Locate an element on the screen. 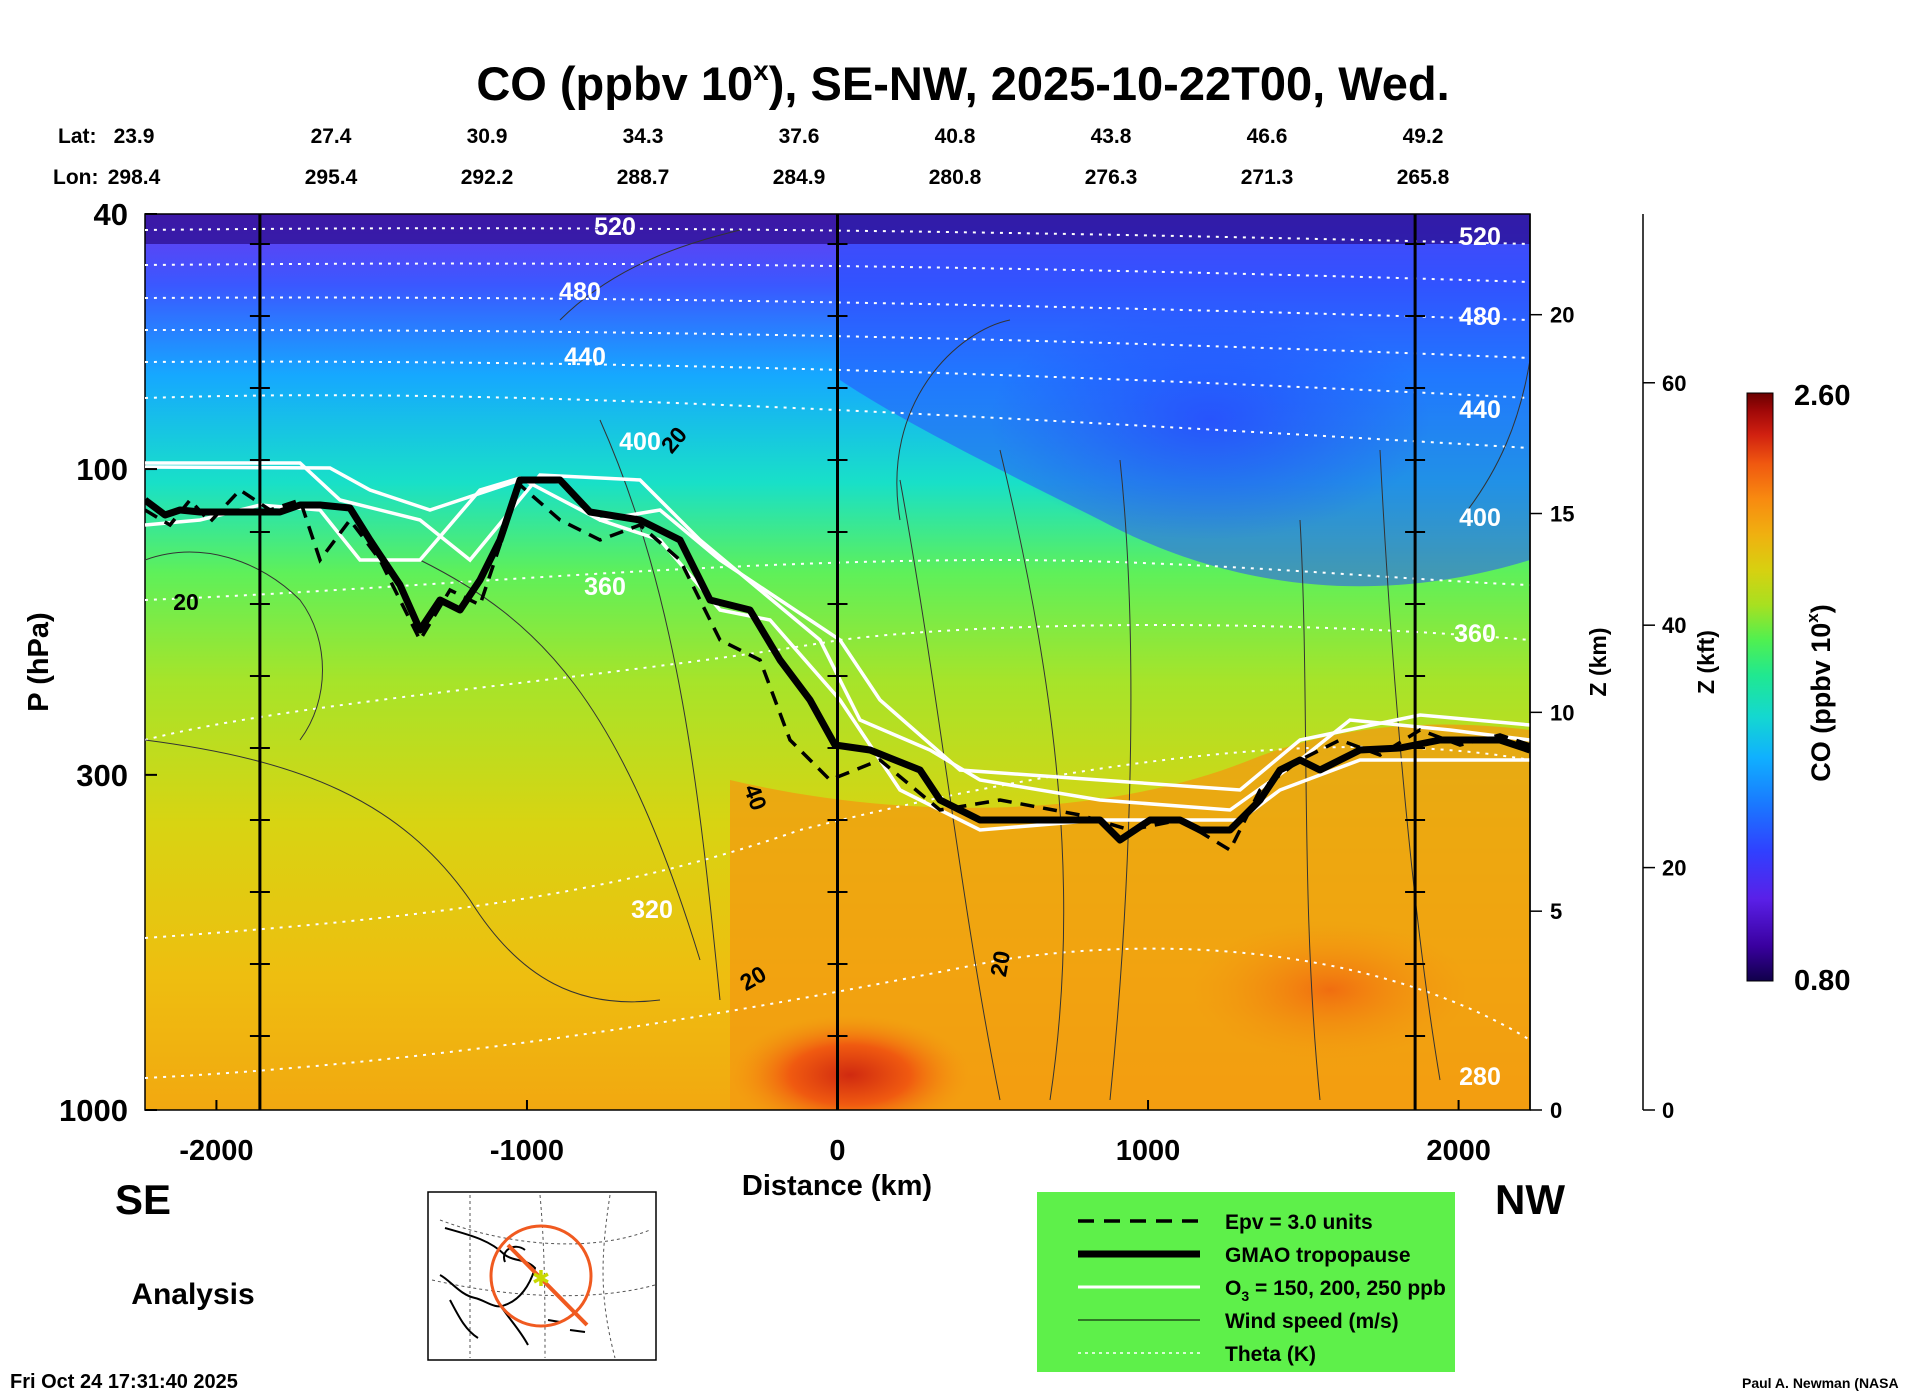  x-tick-label: 0 is located at coordinates (837, 1151).